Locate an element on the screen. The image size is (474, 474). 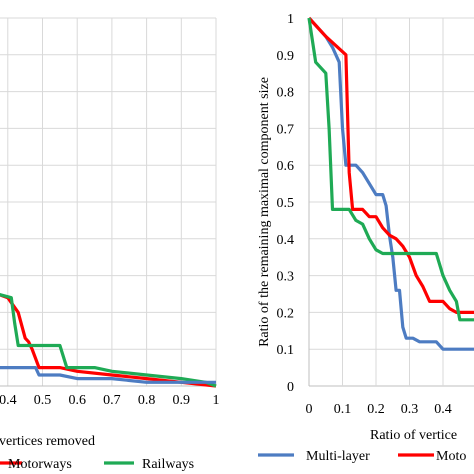
legend-label: Railways is located at coordinates (168, 464).